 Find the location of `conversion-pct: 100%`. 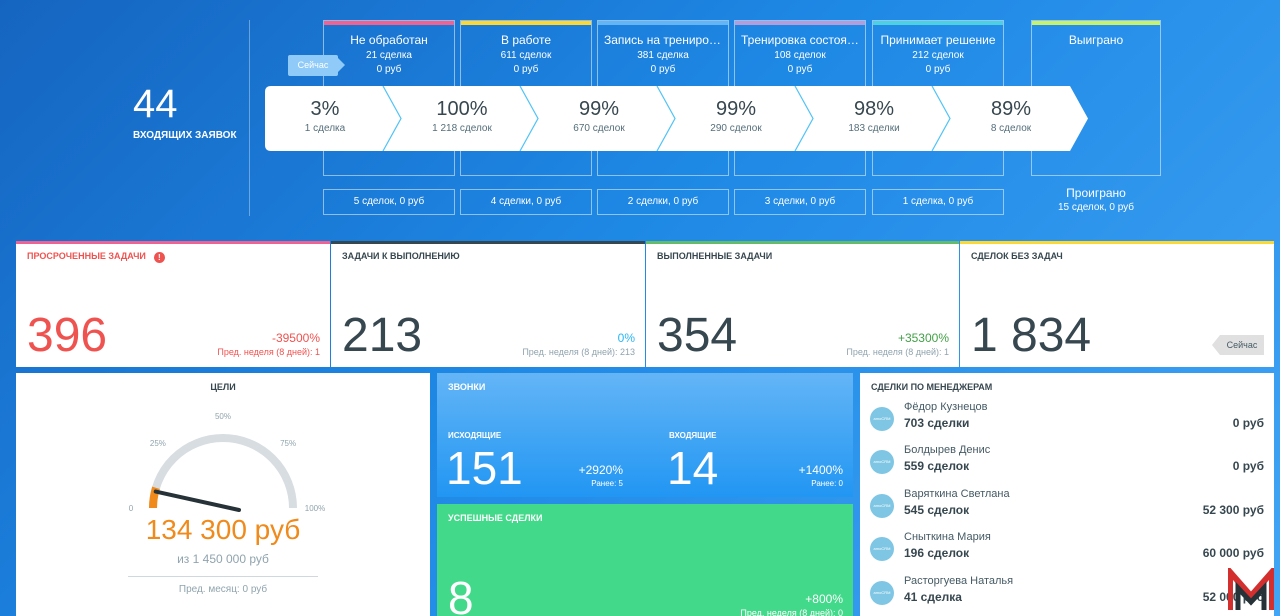

conversion-pct: 100% is located at coordinates (462, 109).